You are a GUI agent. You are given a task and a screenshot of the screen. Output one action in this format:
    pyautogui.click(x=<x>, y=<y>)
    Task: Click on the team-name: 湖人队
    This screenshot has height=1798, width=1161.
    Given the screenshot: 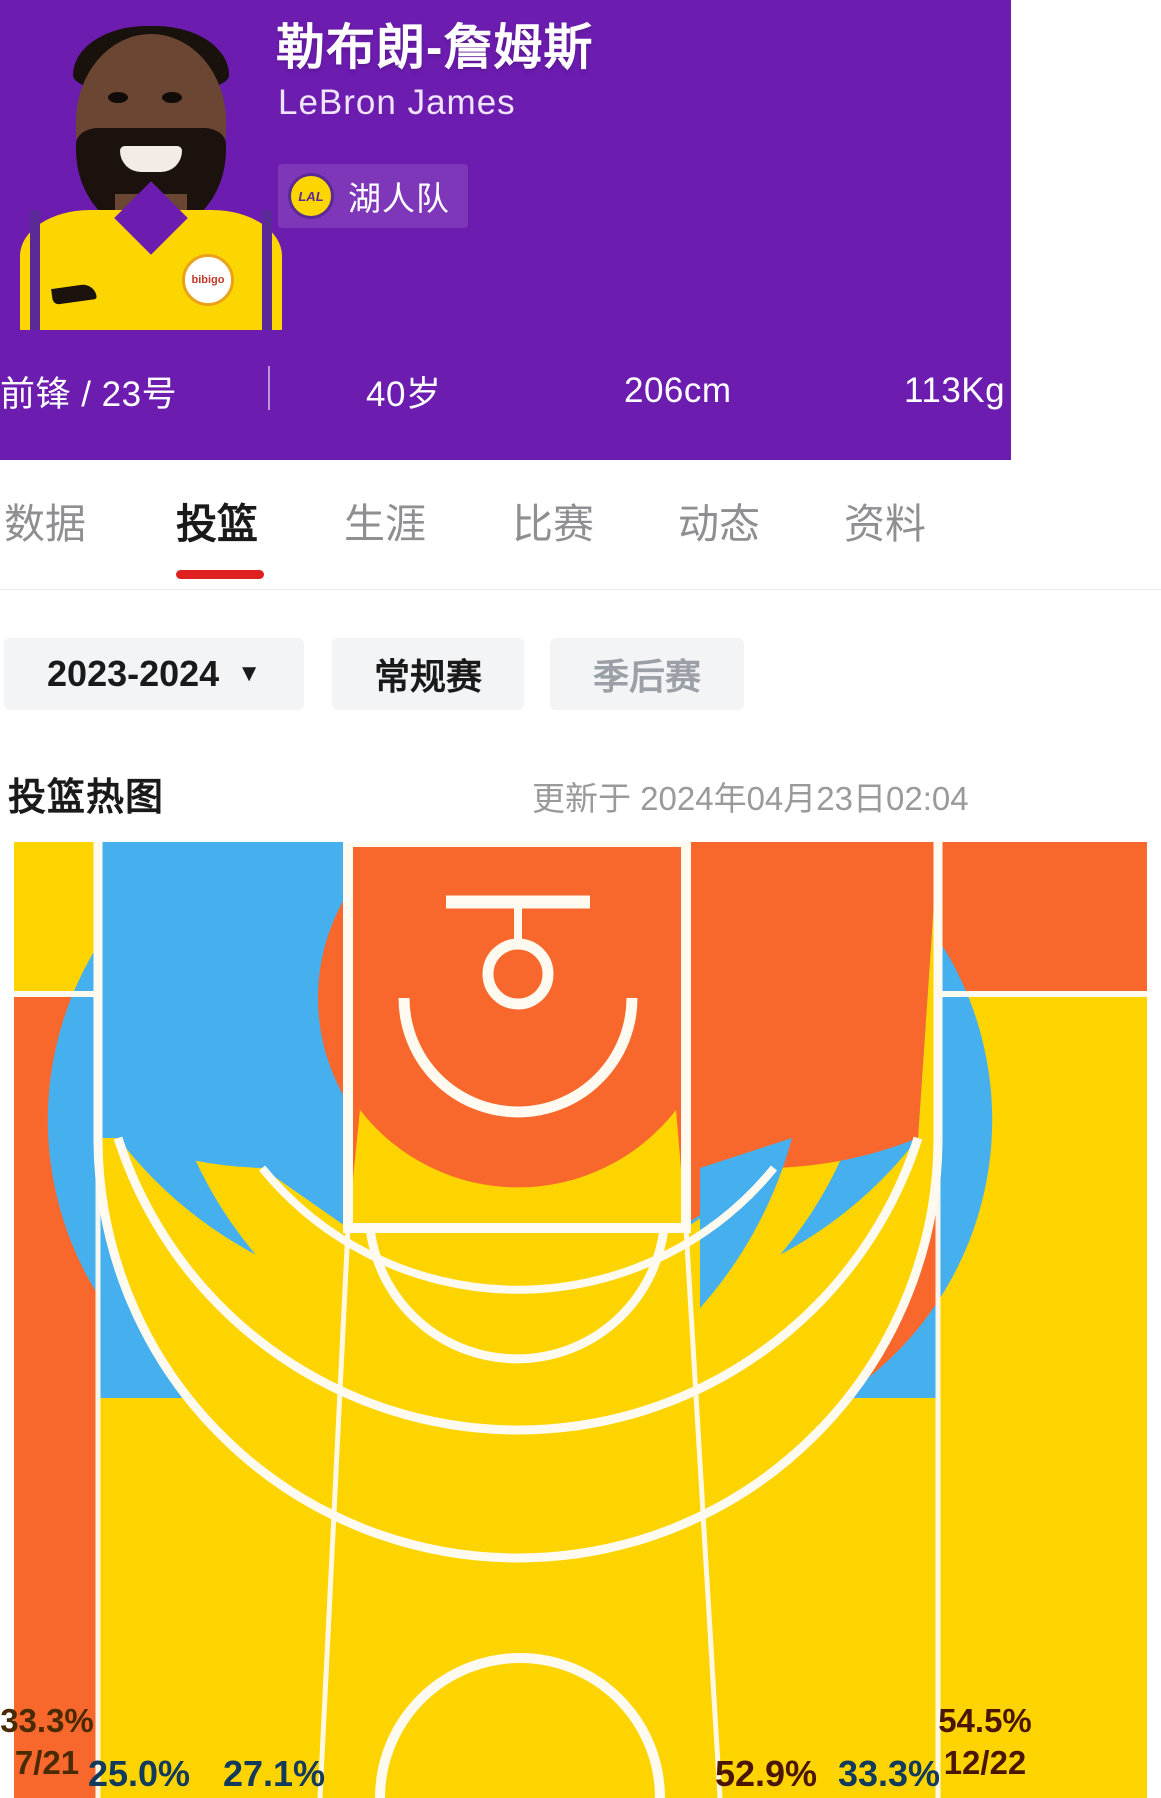 What is the action you would take?
    pyautogui.click(x=399, y=198)
    